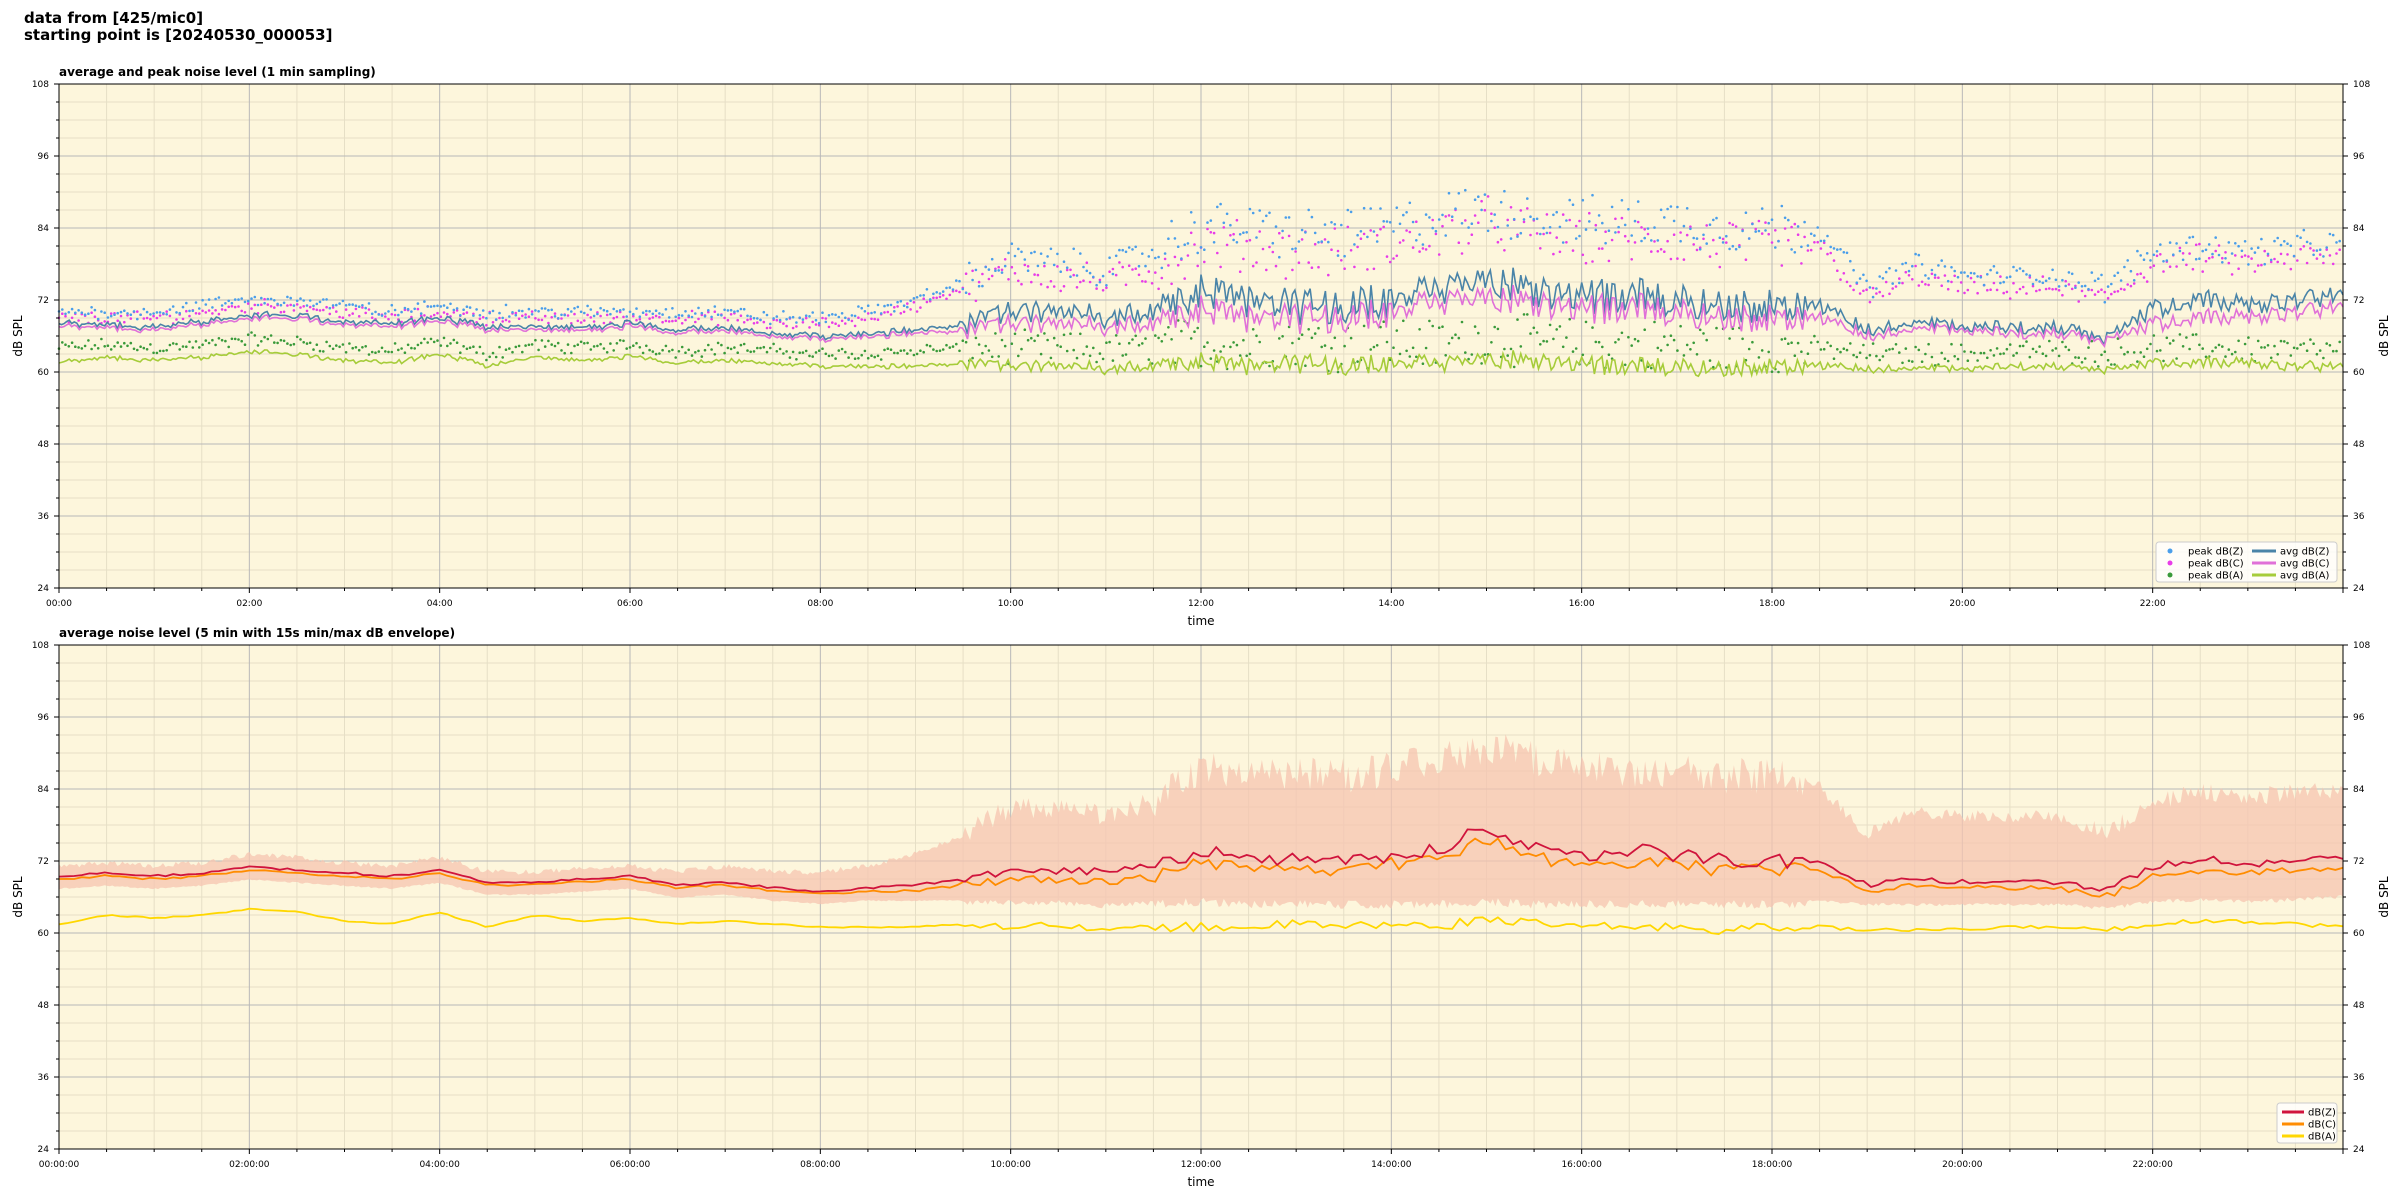  Describe the element at coordinates (2359, 1006) in the screenshot. I see `y-tick-label-right: 48` at that location.